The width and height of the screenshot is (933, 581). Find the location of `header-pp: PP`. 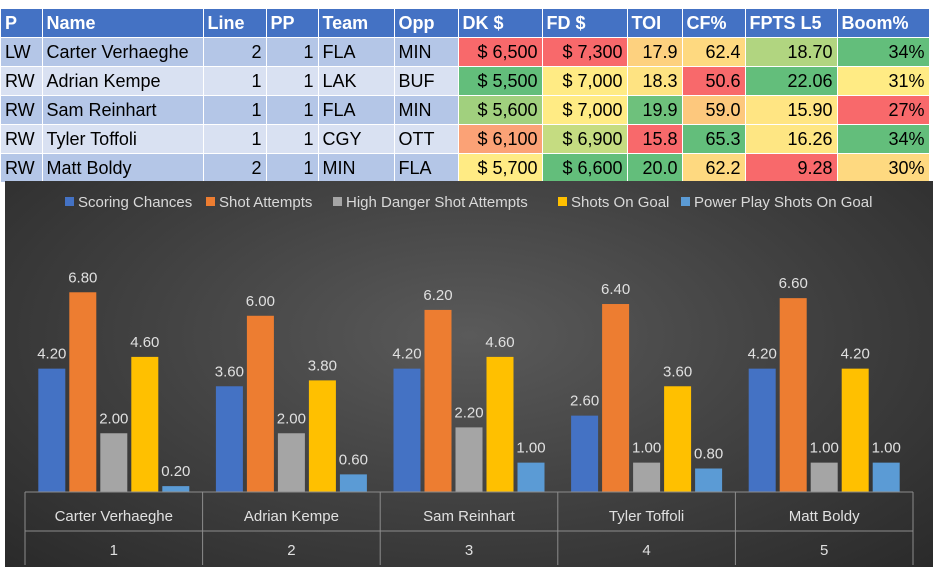

header-pp: PP is located at coordinates (292, 23).